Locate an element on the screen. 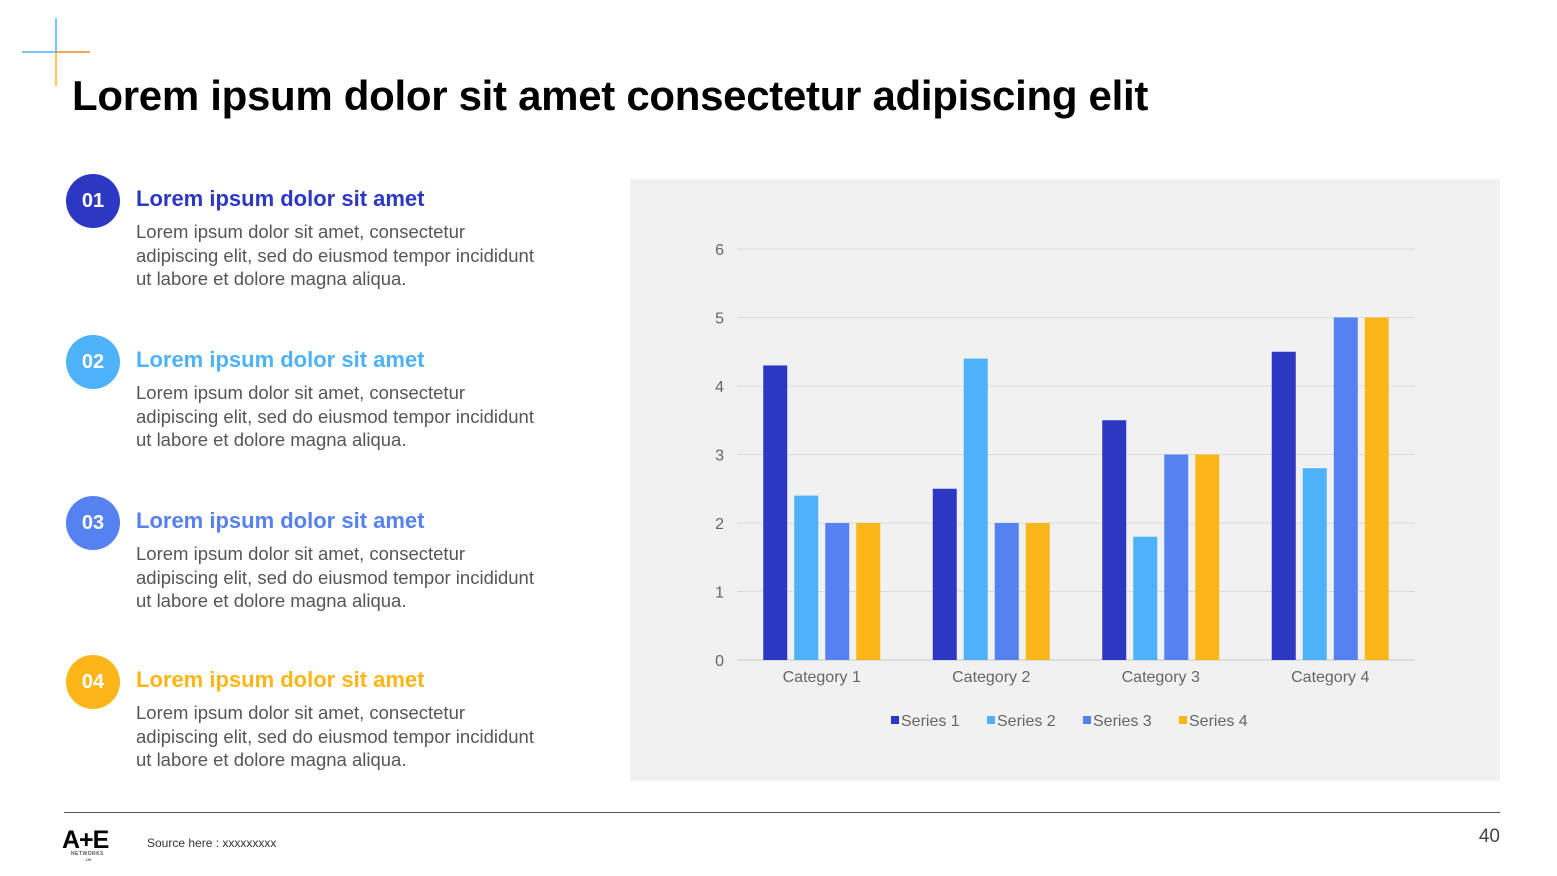 The width and height of the screenshot is (1557, 876). number-badge-1: 01 is located at coordinates (93, 201).